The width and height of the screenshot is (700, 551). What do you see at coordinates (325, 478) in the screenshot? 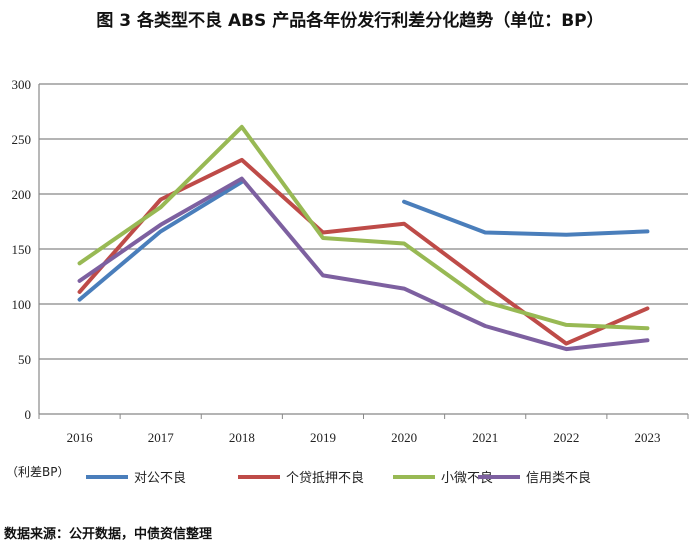
I see `legend-label: 个贷抵押不良` at bounding box center [325, 478].